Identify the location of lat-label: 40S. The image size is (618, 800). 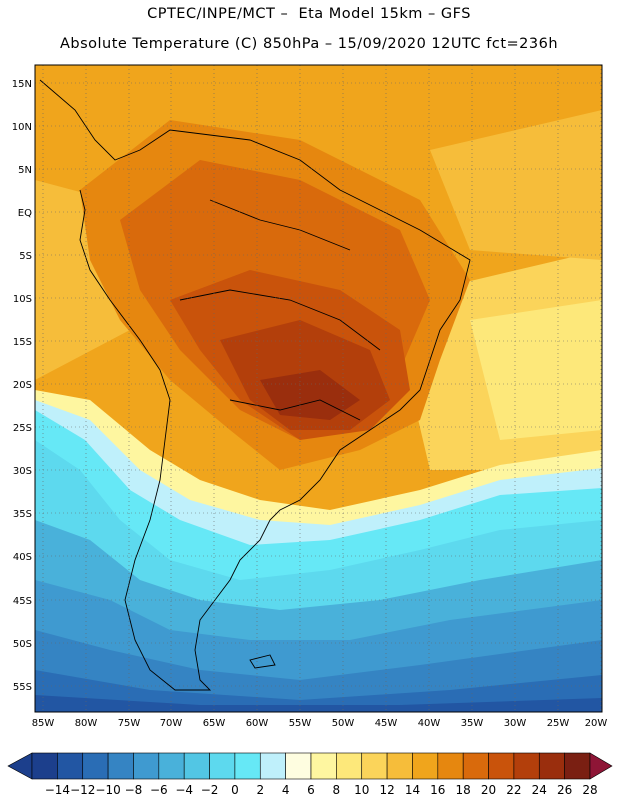
(22, 557).